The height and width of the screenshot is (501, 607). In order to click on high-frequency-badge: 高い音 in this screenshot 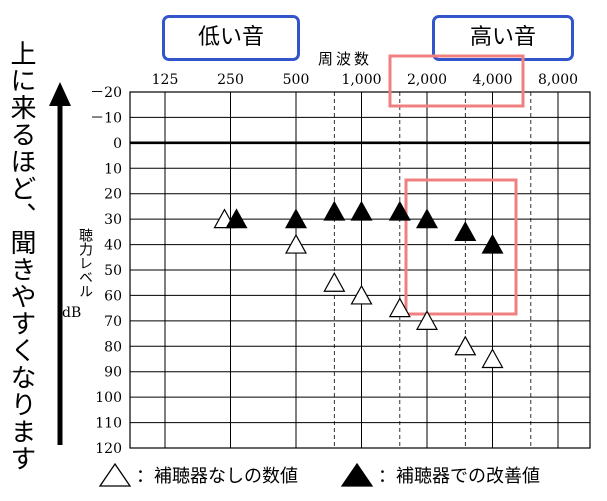, I will do `click(503, 38)`.